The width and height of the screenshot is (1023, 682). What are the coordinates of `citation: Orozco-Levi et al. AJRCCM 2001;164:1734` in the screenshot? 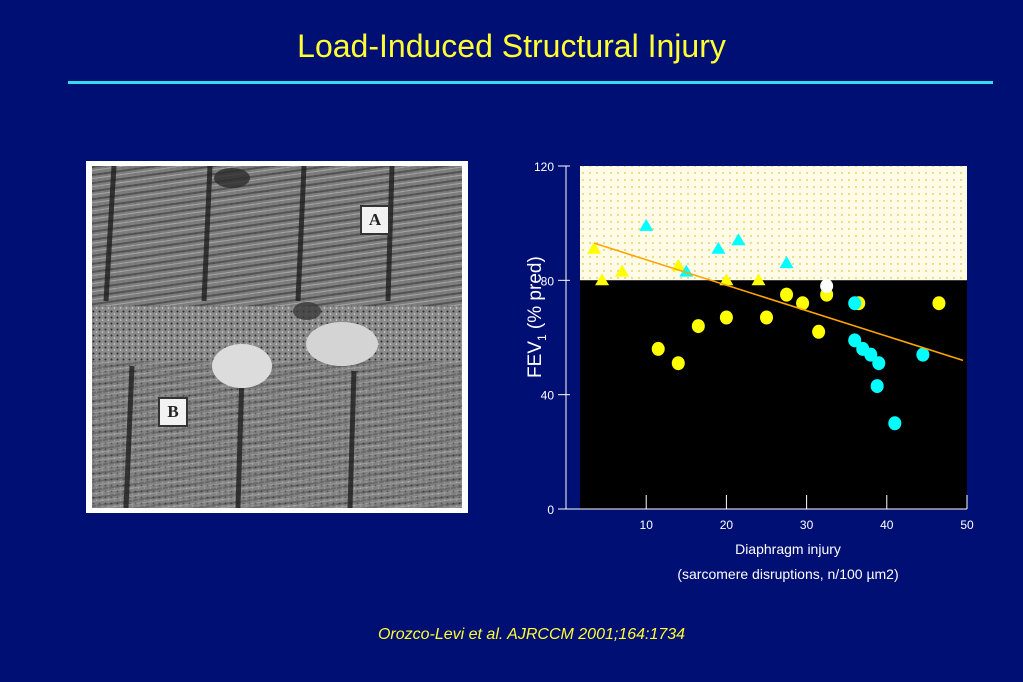 It's located at (531, 634).